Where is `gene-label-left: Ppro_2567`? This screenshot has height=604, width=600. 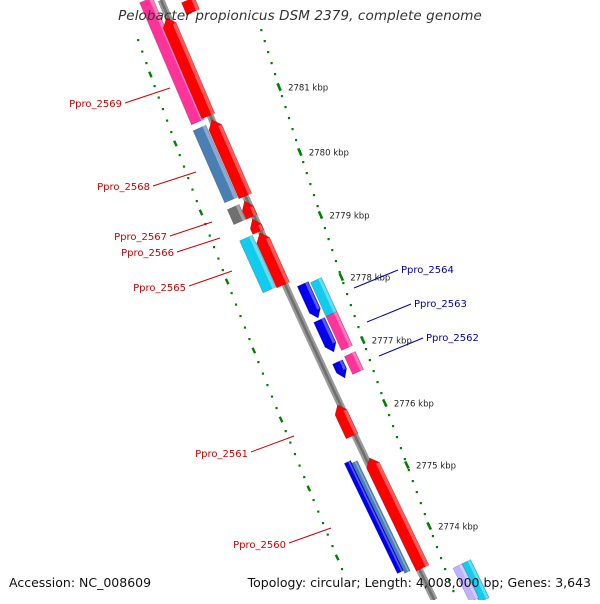
gene-label-left: Ppro_2567 is located at coordinates (140, 237).